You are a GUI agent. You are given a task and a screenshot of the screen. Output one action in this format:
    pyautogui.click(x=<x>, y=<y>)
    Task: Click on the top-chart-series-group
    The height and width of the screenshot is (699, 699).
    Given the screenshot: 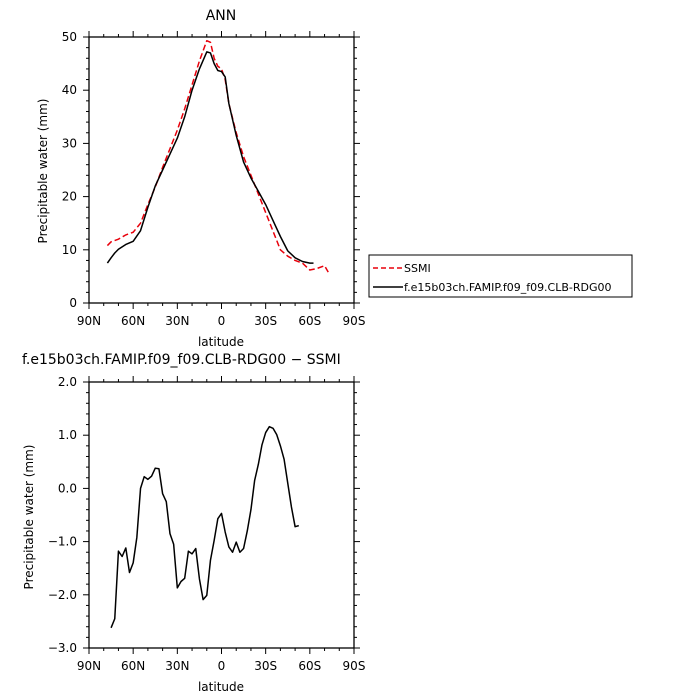 What is the action you would take?
    pyautogui.click(x=217, y=156)
    